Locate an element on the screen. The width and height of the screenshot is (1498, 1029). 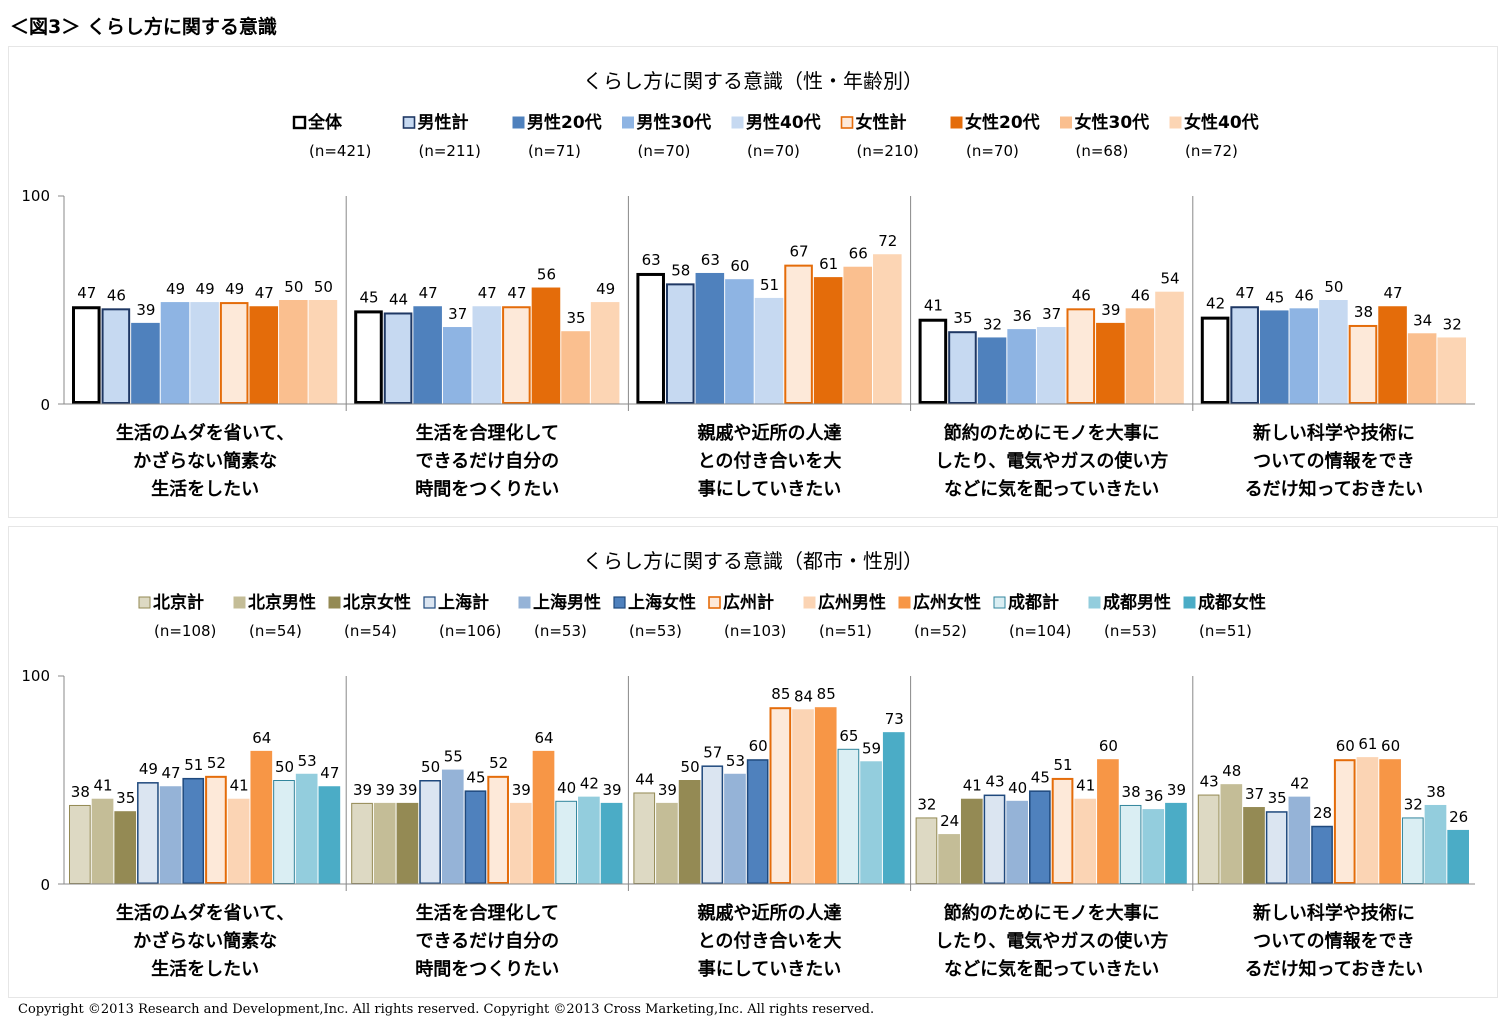
legend-n-2: (n=54) is located at coordinates (370, 631).